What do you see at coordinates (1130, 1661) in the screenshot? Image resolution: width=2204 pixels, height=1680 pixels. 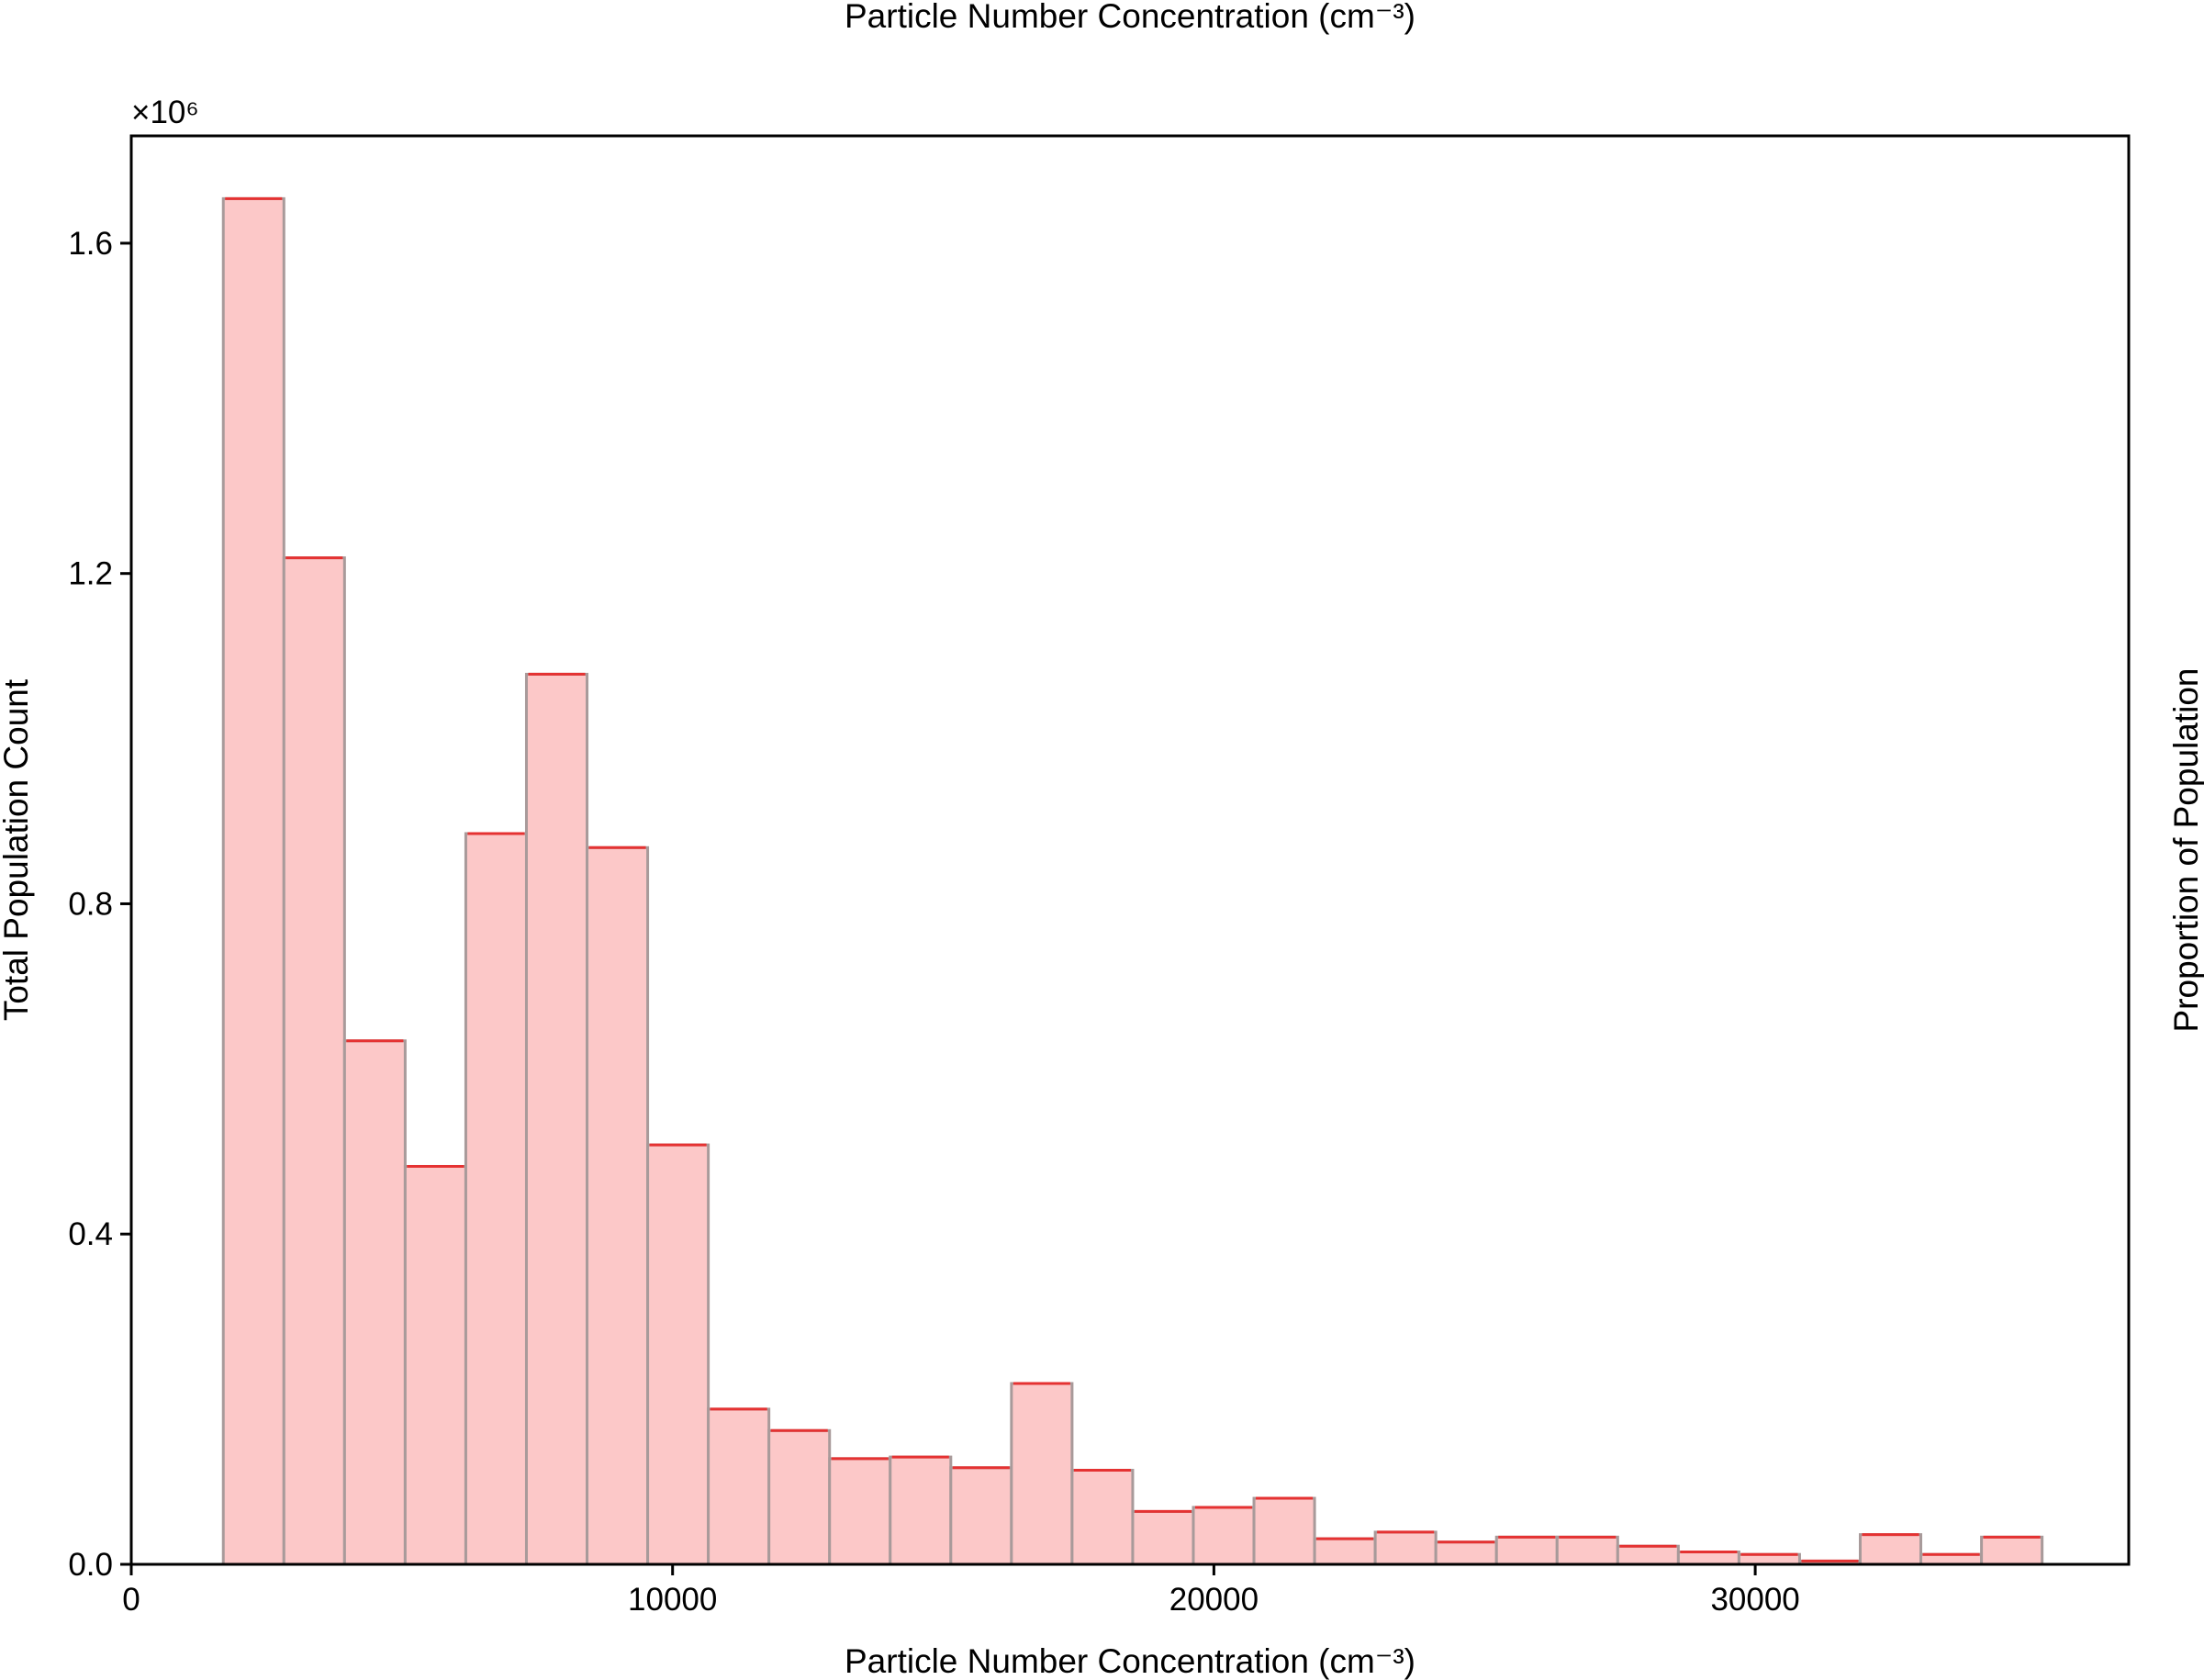 I see `x-axis-label: Particle Number Concentration (cm⁻³)` at bounding box center [1130, 1661].